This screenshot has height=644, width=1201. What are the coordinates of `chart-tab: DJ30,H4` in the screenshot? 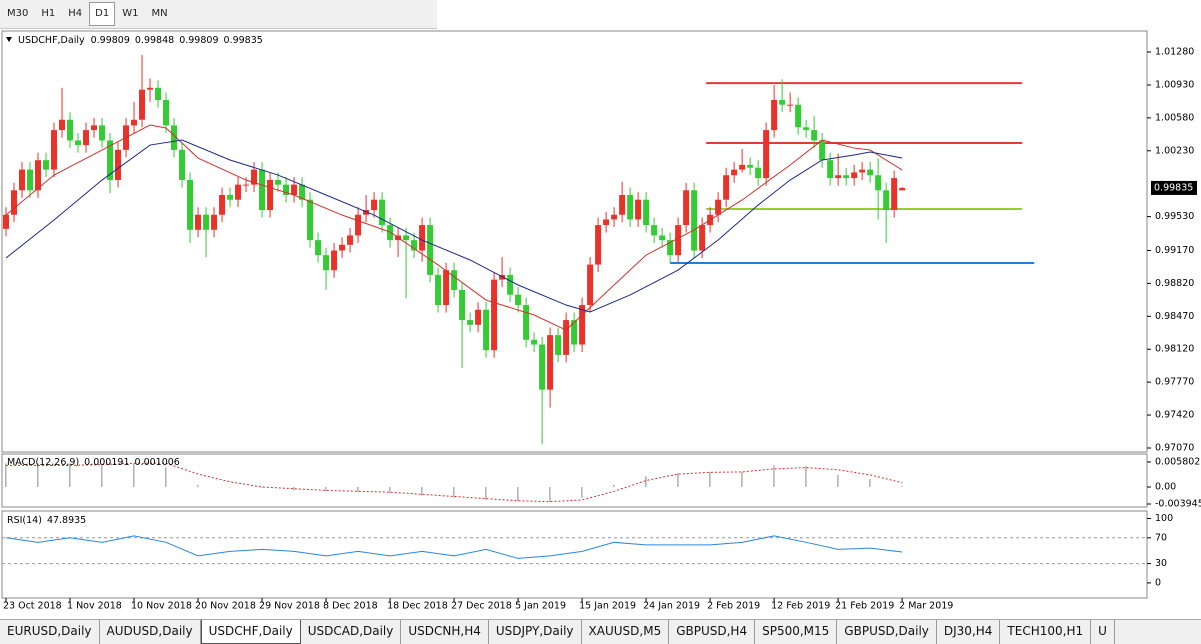 It's located at (969, 632).